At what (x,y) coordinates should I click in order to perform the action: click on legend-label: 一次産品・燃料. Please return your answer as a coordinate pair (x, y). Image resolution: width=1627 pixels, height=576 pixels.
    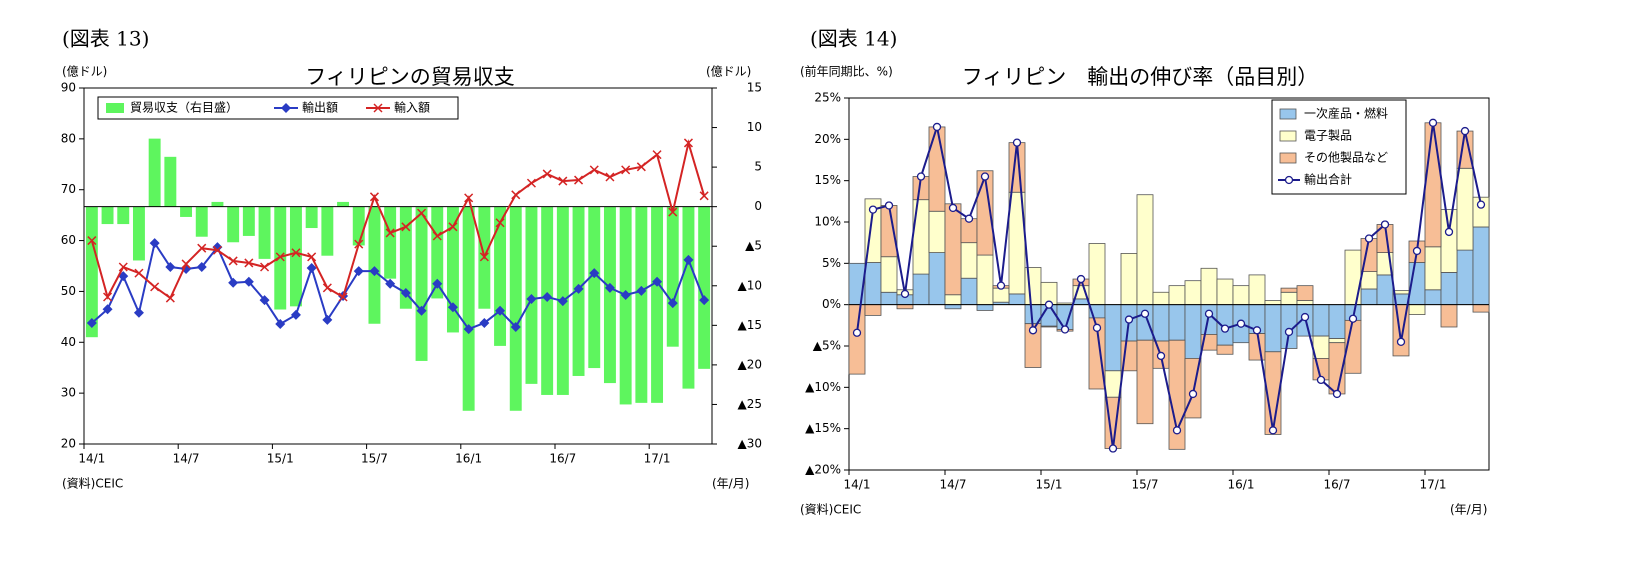
    Looking at the image, I should click on (1346, 113).